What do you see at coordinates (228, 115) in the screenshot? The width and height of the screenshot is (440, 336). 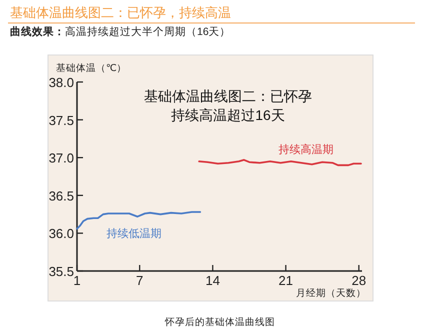 I see `annotation: 持续高温超过16天` at bounding box center [228, 115].